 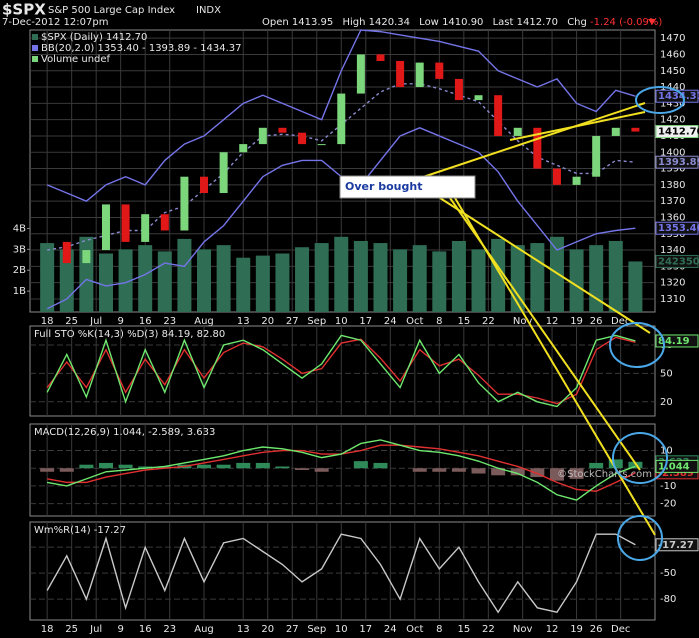 I want to click on panel-title: Wm%R(14) -17.27, so click(x=80, y=530).